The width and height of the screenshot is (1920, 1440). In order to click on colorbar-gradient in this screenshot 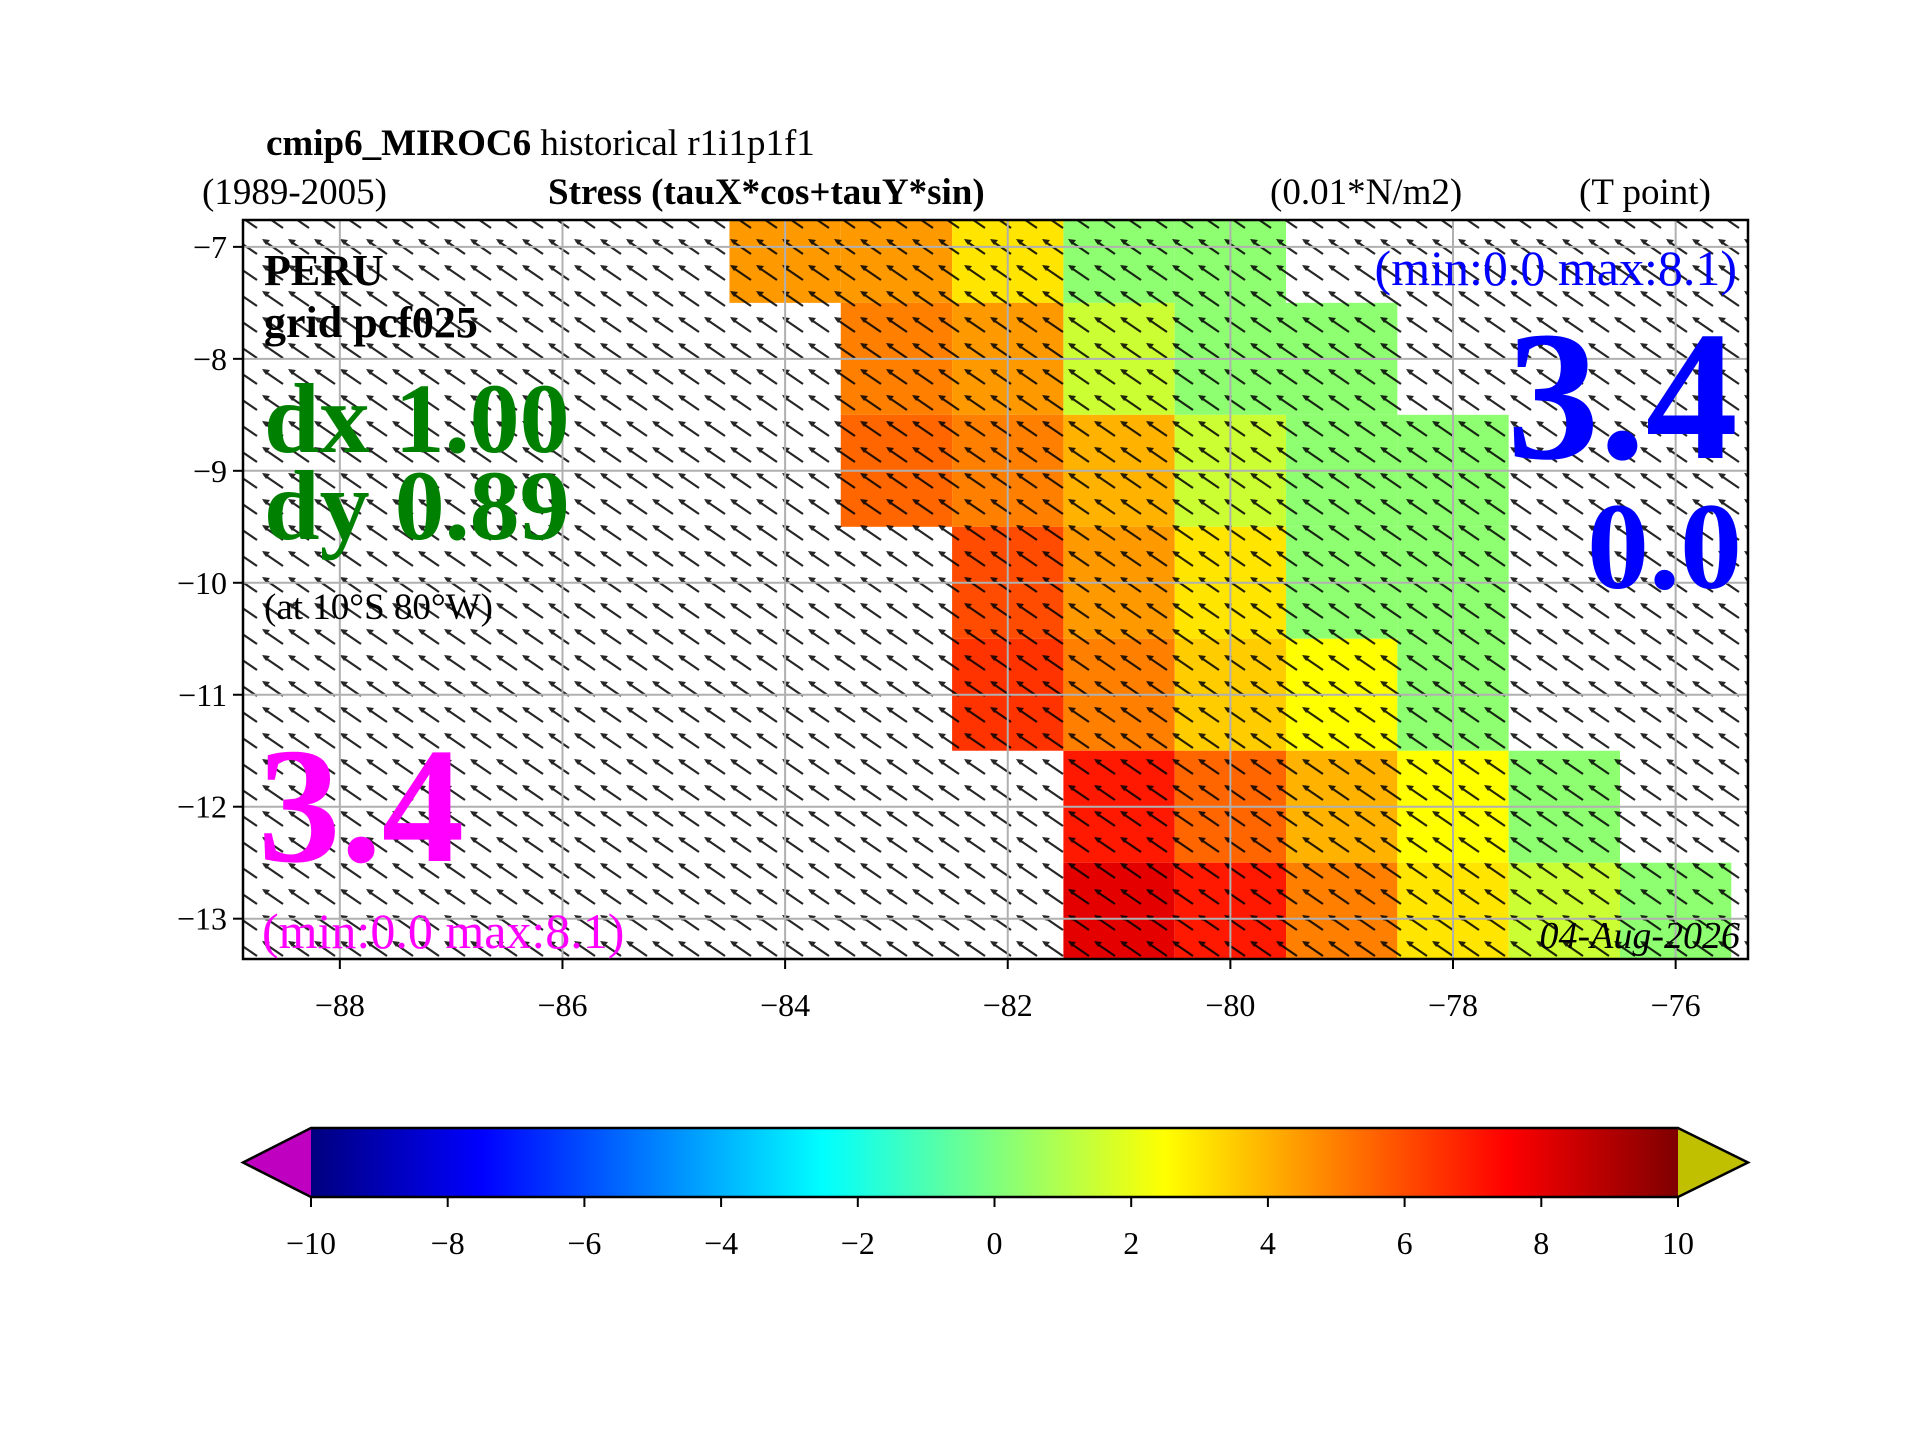, I will do `click(994, 1162)`.